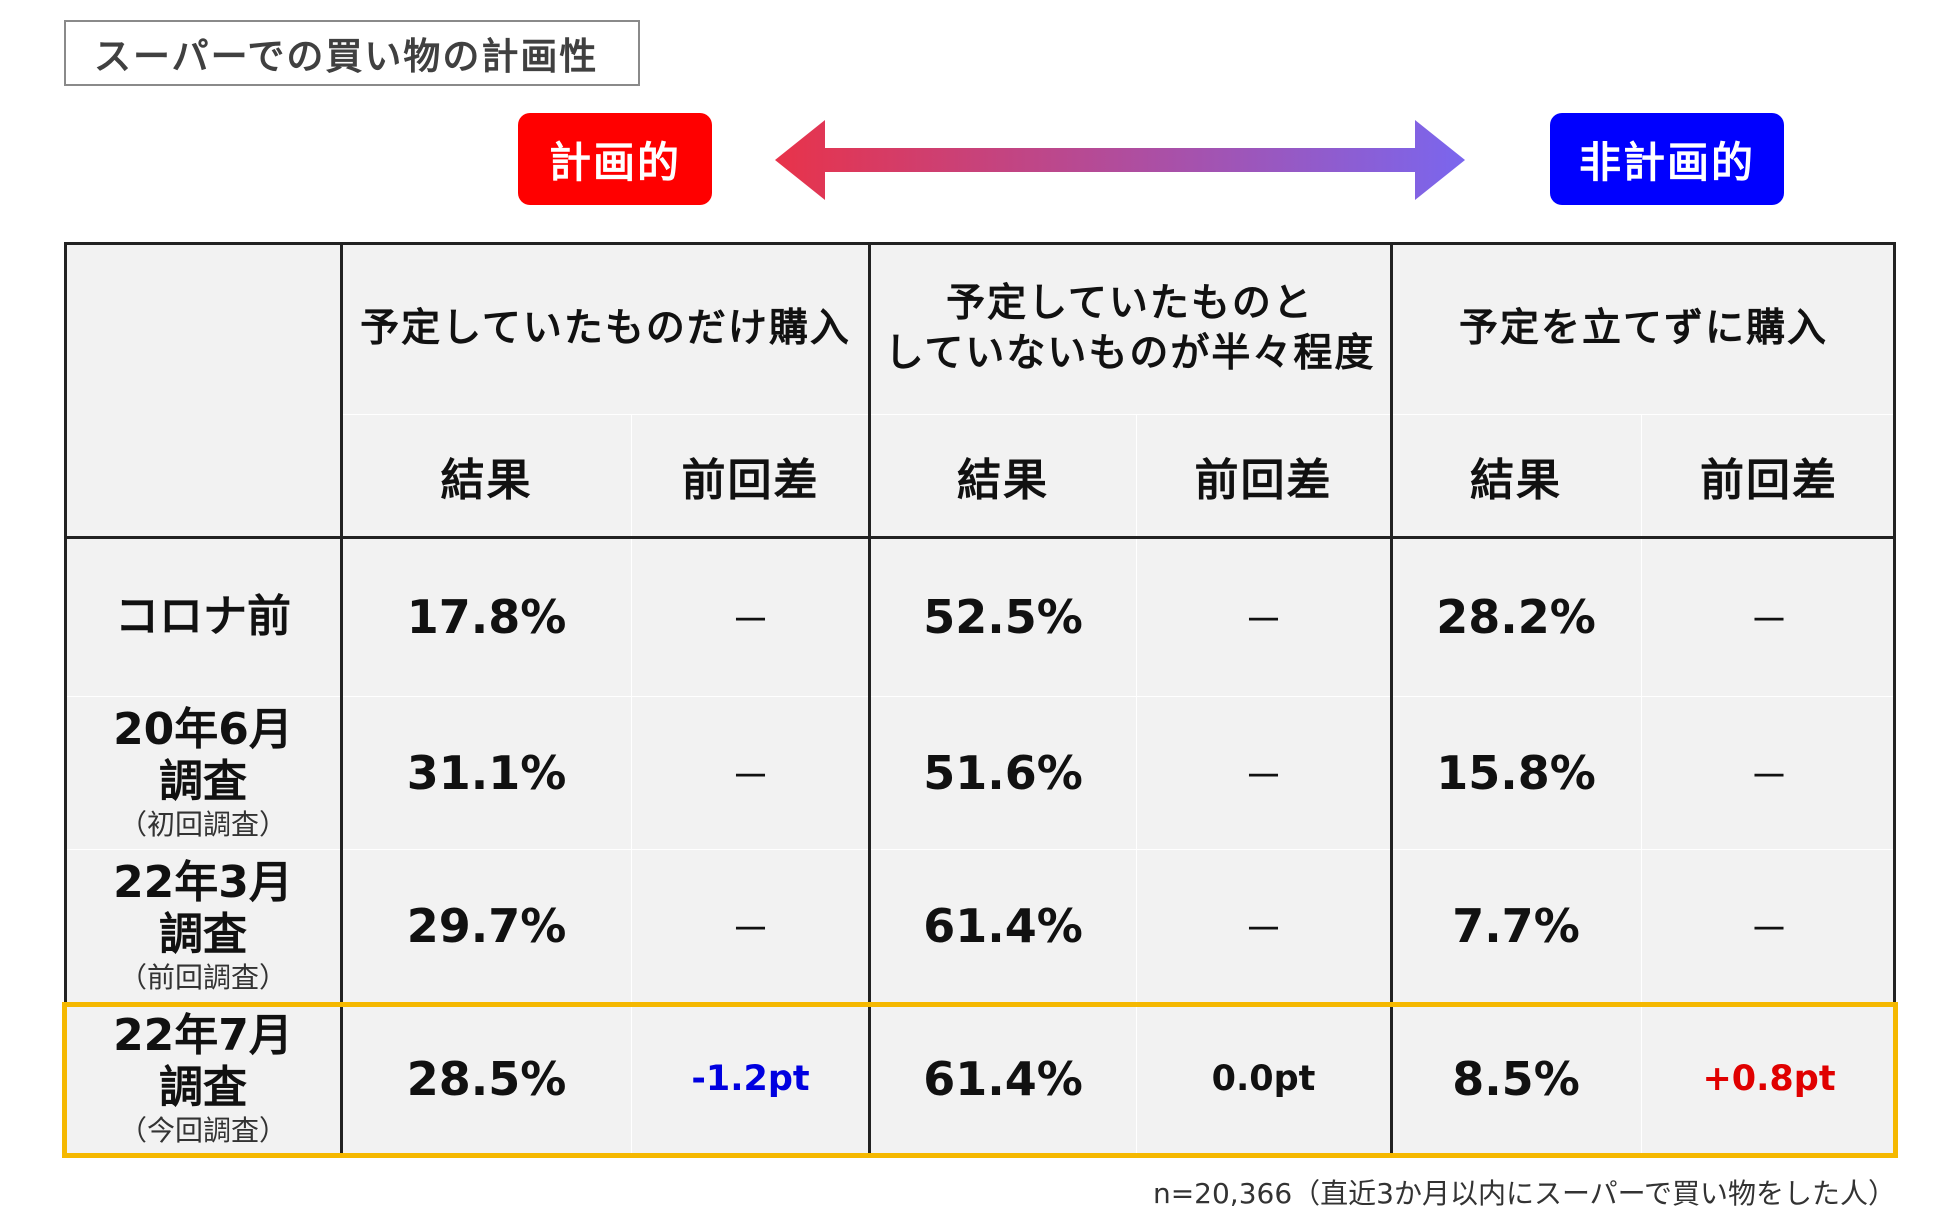  I want to click on row-label: 22年7月 調査 （今回調査）, so click(203, 1079).